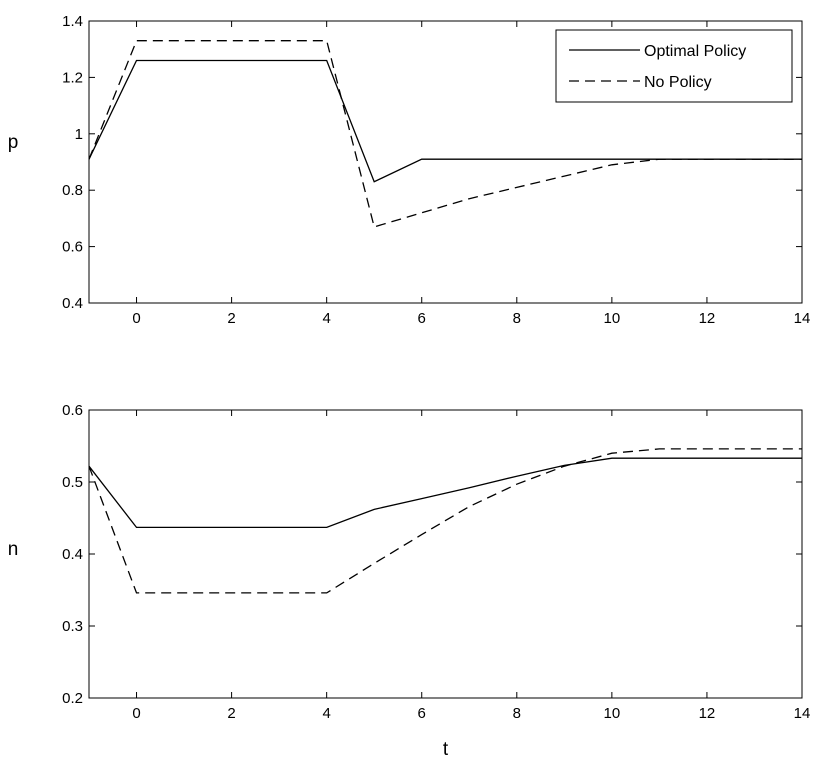 This screenshot has width=817, height=762. I want to click on y-tick-label: 0.2, so click(72, 698).